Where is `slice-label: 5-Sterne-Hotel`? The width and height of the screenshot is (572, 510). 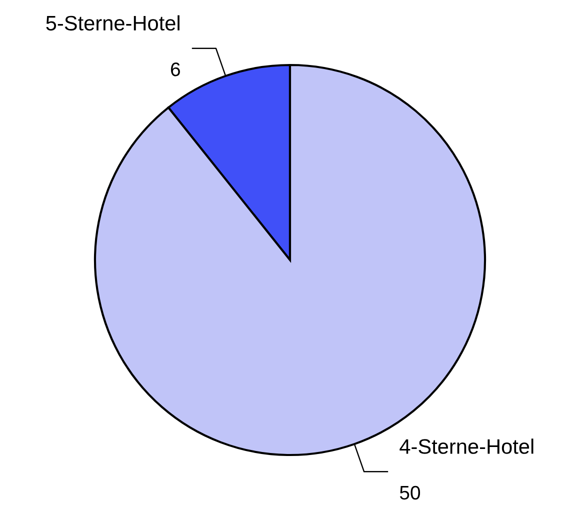 slice-label: 5-Sterne-Hotel is located at coordinates (113, 23).